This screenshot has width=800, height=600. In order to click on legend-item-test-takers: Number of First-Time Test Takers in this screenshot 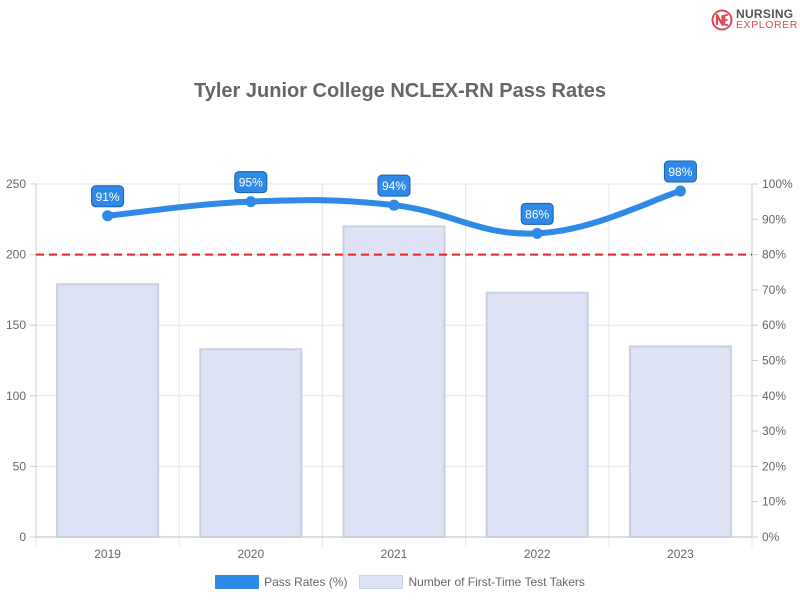, I will do `click(472, 582)`.